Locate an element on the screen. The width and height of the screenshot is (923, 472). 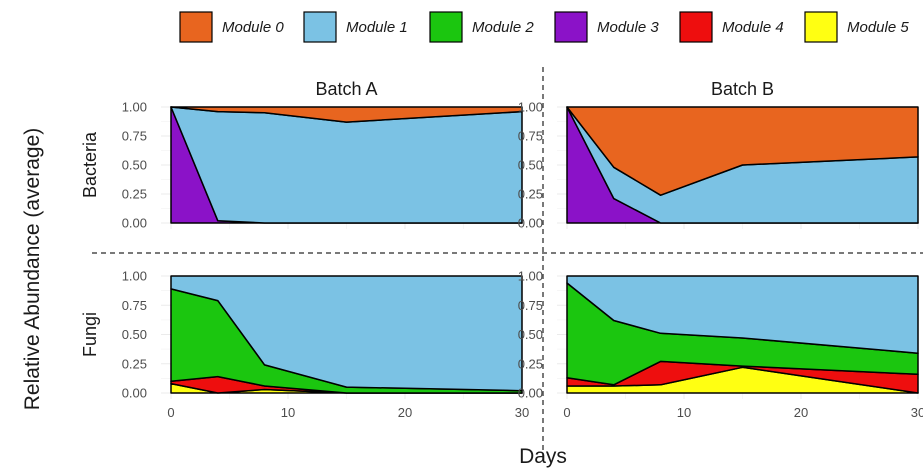
legend-label-module-2: Module 2 is located at coordinates (503, 27).